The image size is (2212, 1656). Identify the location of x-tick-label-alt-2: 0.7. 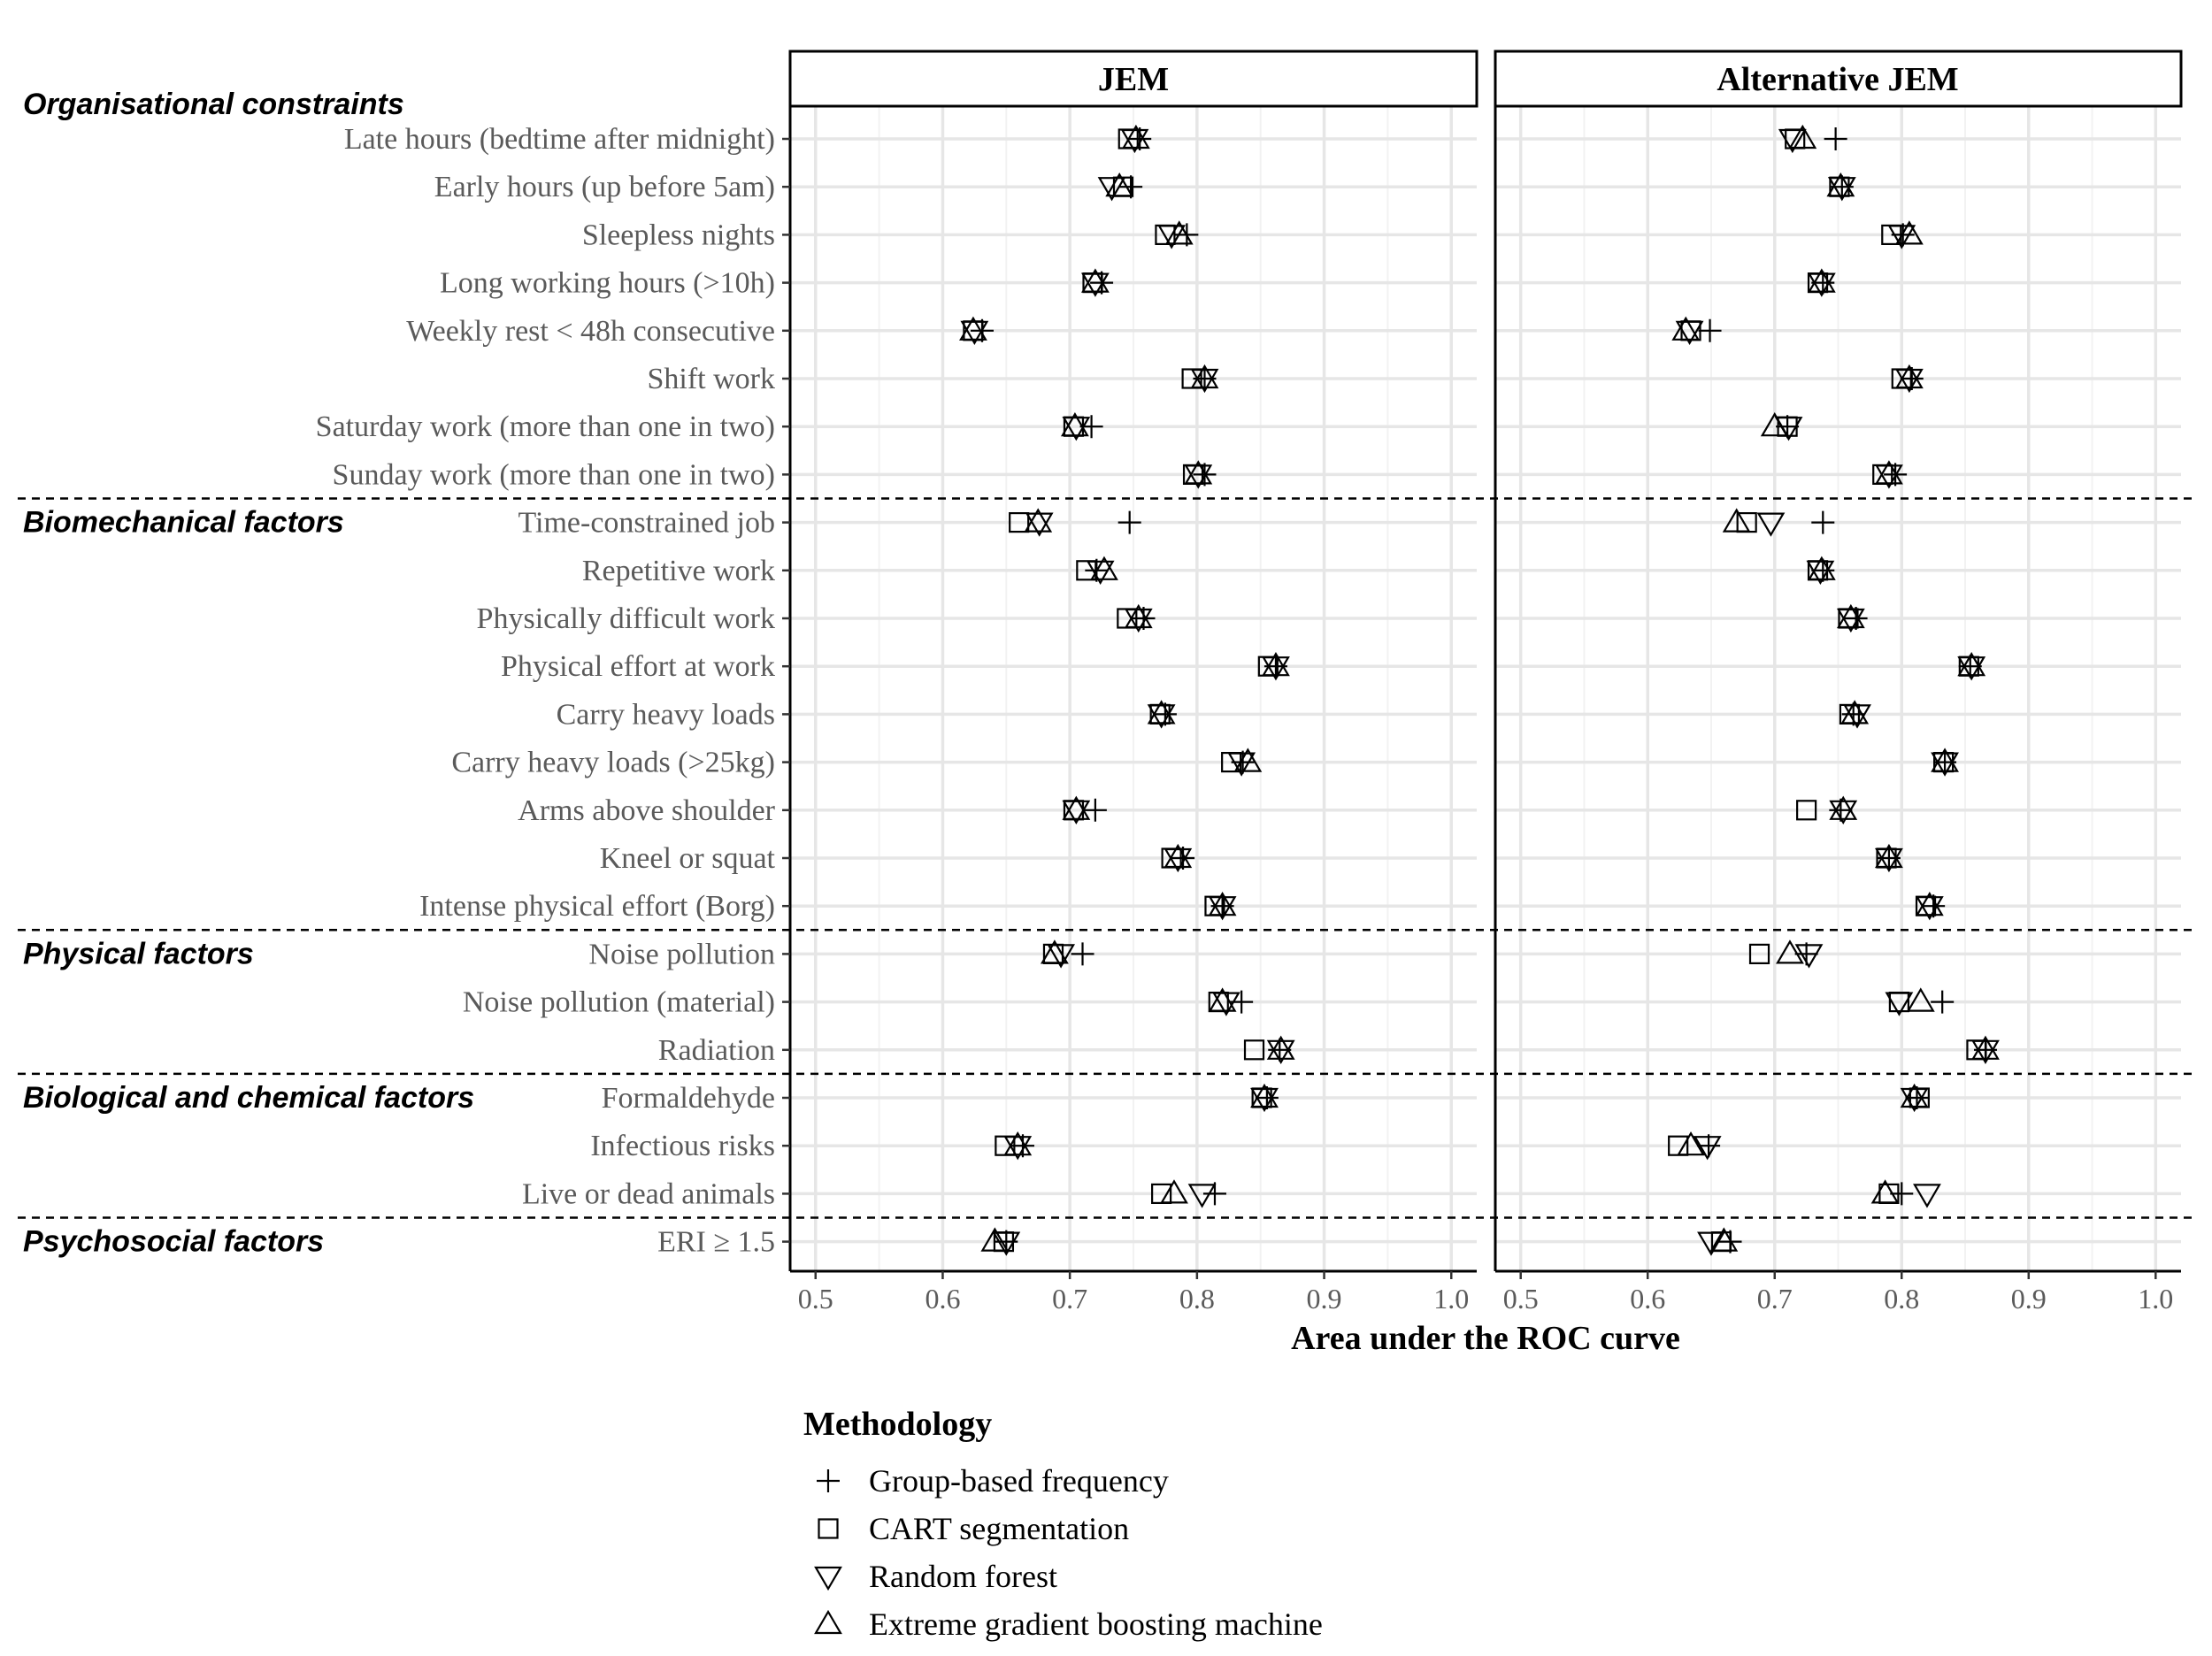
(1775, 1299).